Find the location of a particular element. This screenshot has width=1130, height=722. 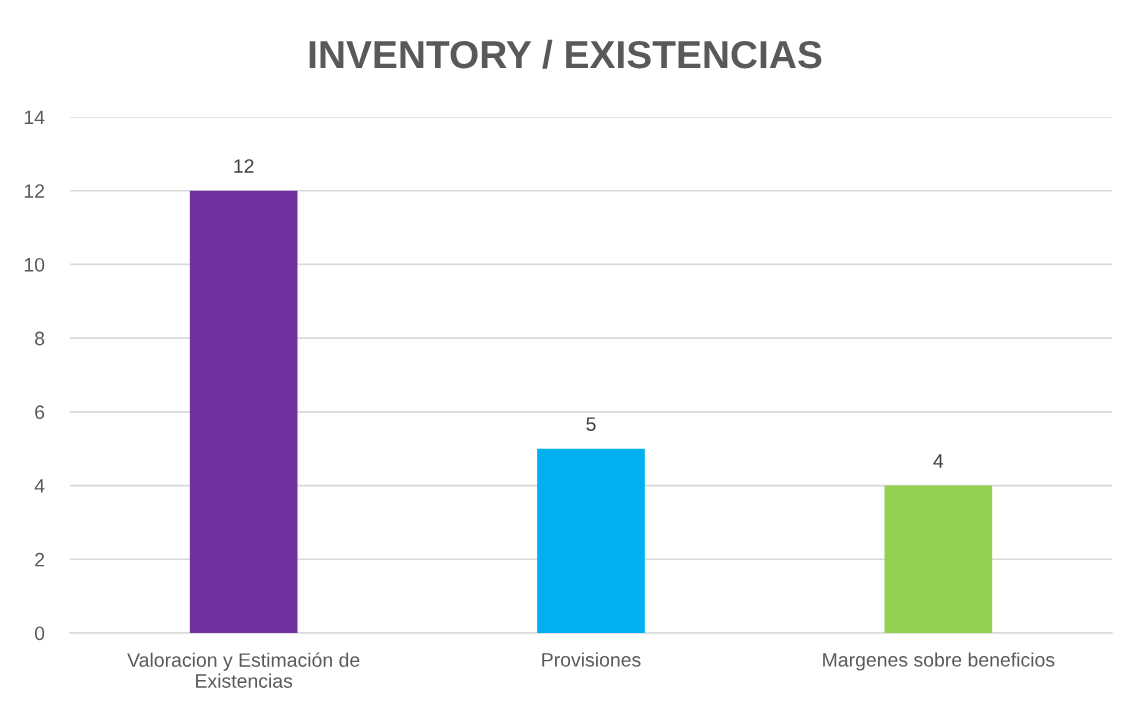

chart-title: INVENTORY / EXISTENCIAS is located at coordinates (565, 54).